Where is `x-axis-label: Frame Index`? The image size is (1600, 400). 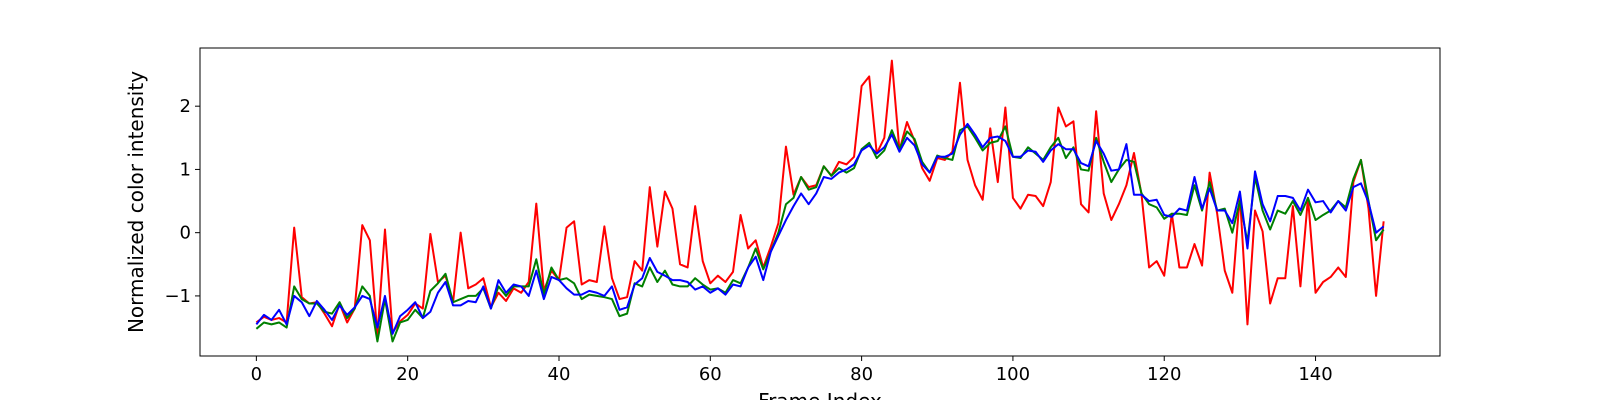 x-axis-label: Frame Index is located at coordinates (820, 394).